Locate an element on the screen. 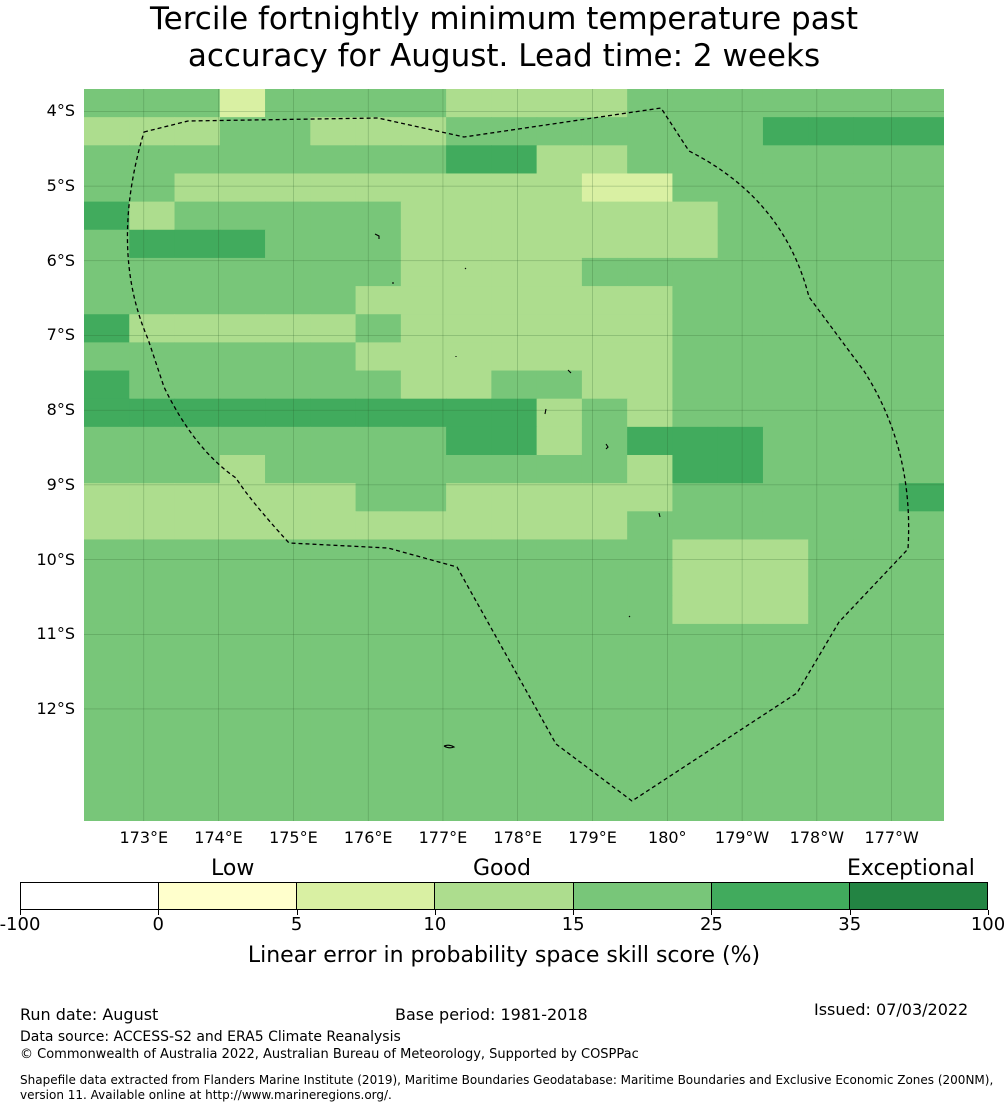  longitude-label: 179°W is located at coordinates (742, 837).